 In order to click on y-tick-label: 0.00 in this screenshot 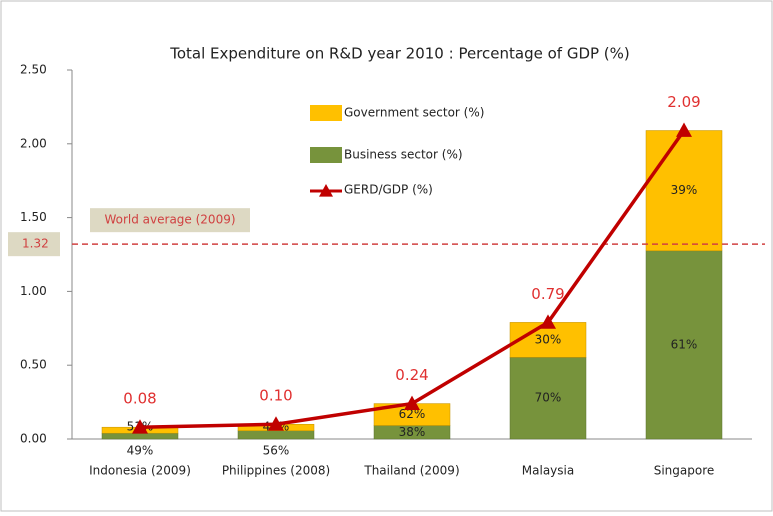, I will do `click(33, 439)`.